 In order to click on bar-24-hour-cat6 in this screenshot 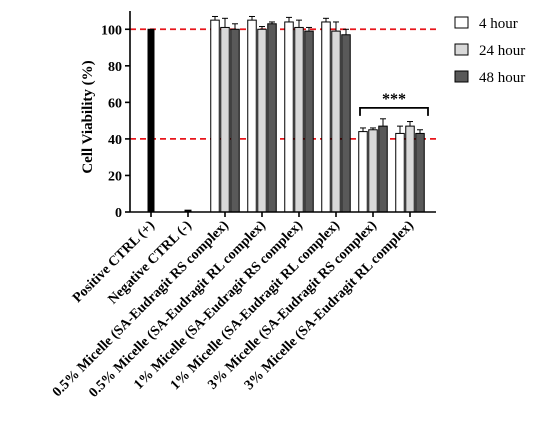, I will do `click(373, 171)`.